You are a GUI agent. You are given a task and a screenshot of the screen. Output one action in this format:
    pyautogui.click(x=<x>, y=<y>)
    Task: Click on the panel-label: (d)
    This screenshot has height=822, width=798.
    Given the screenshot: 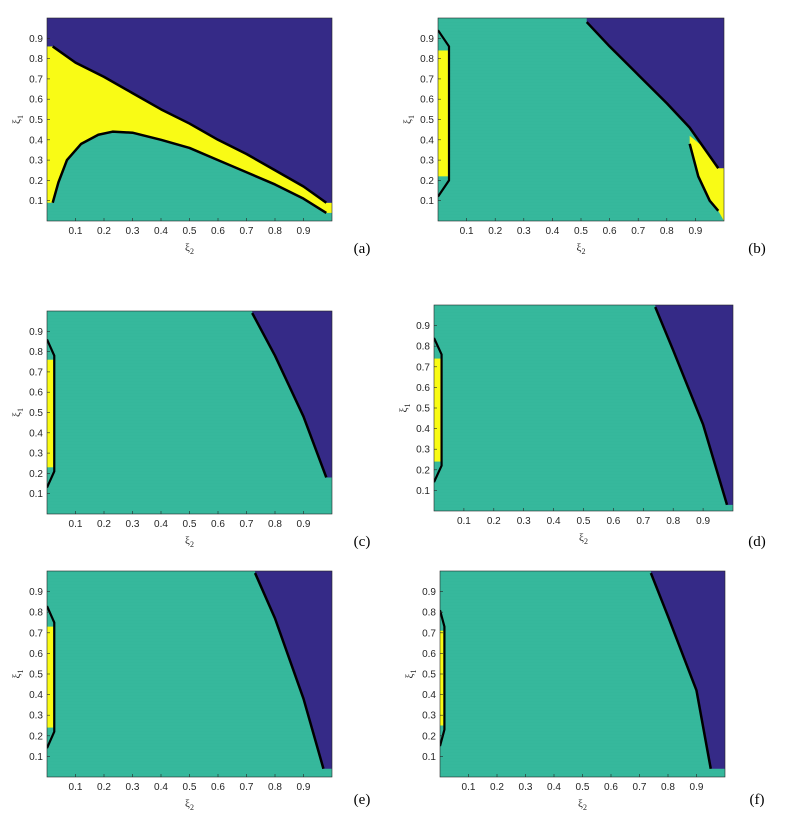 What is the action you would take?
    pyautogui.click(x=757, y=542)
    